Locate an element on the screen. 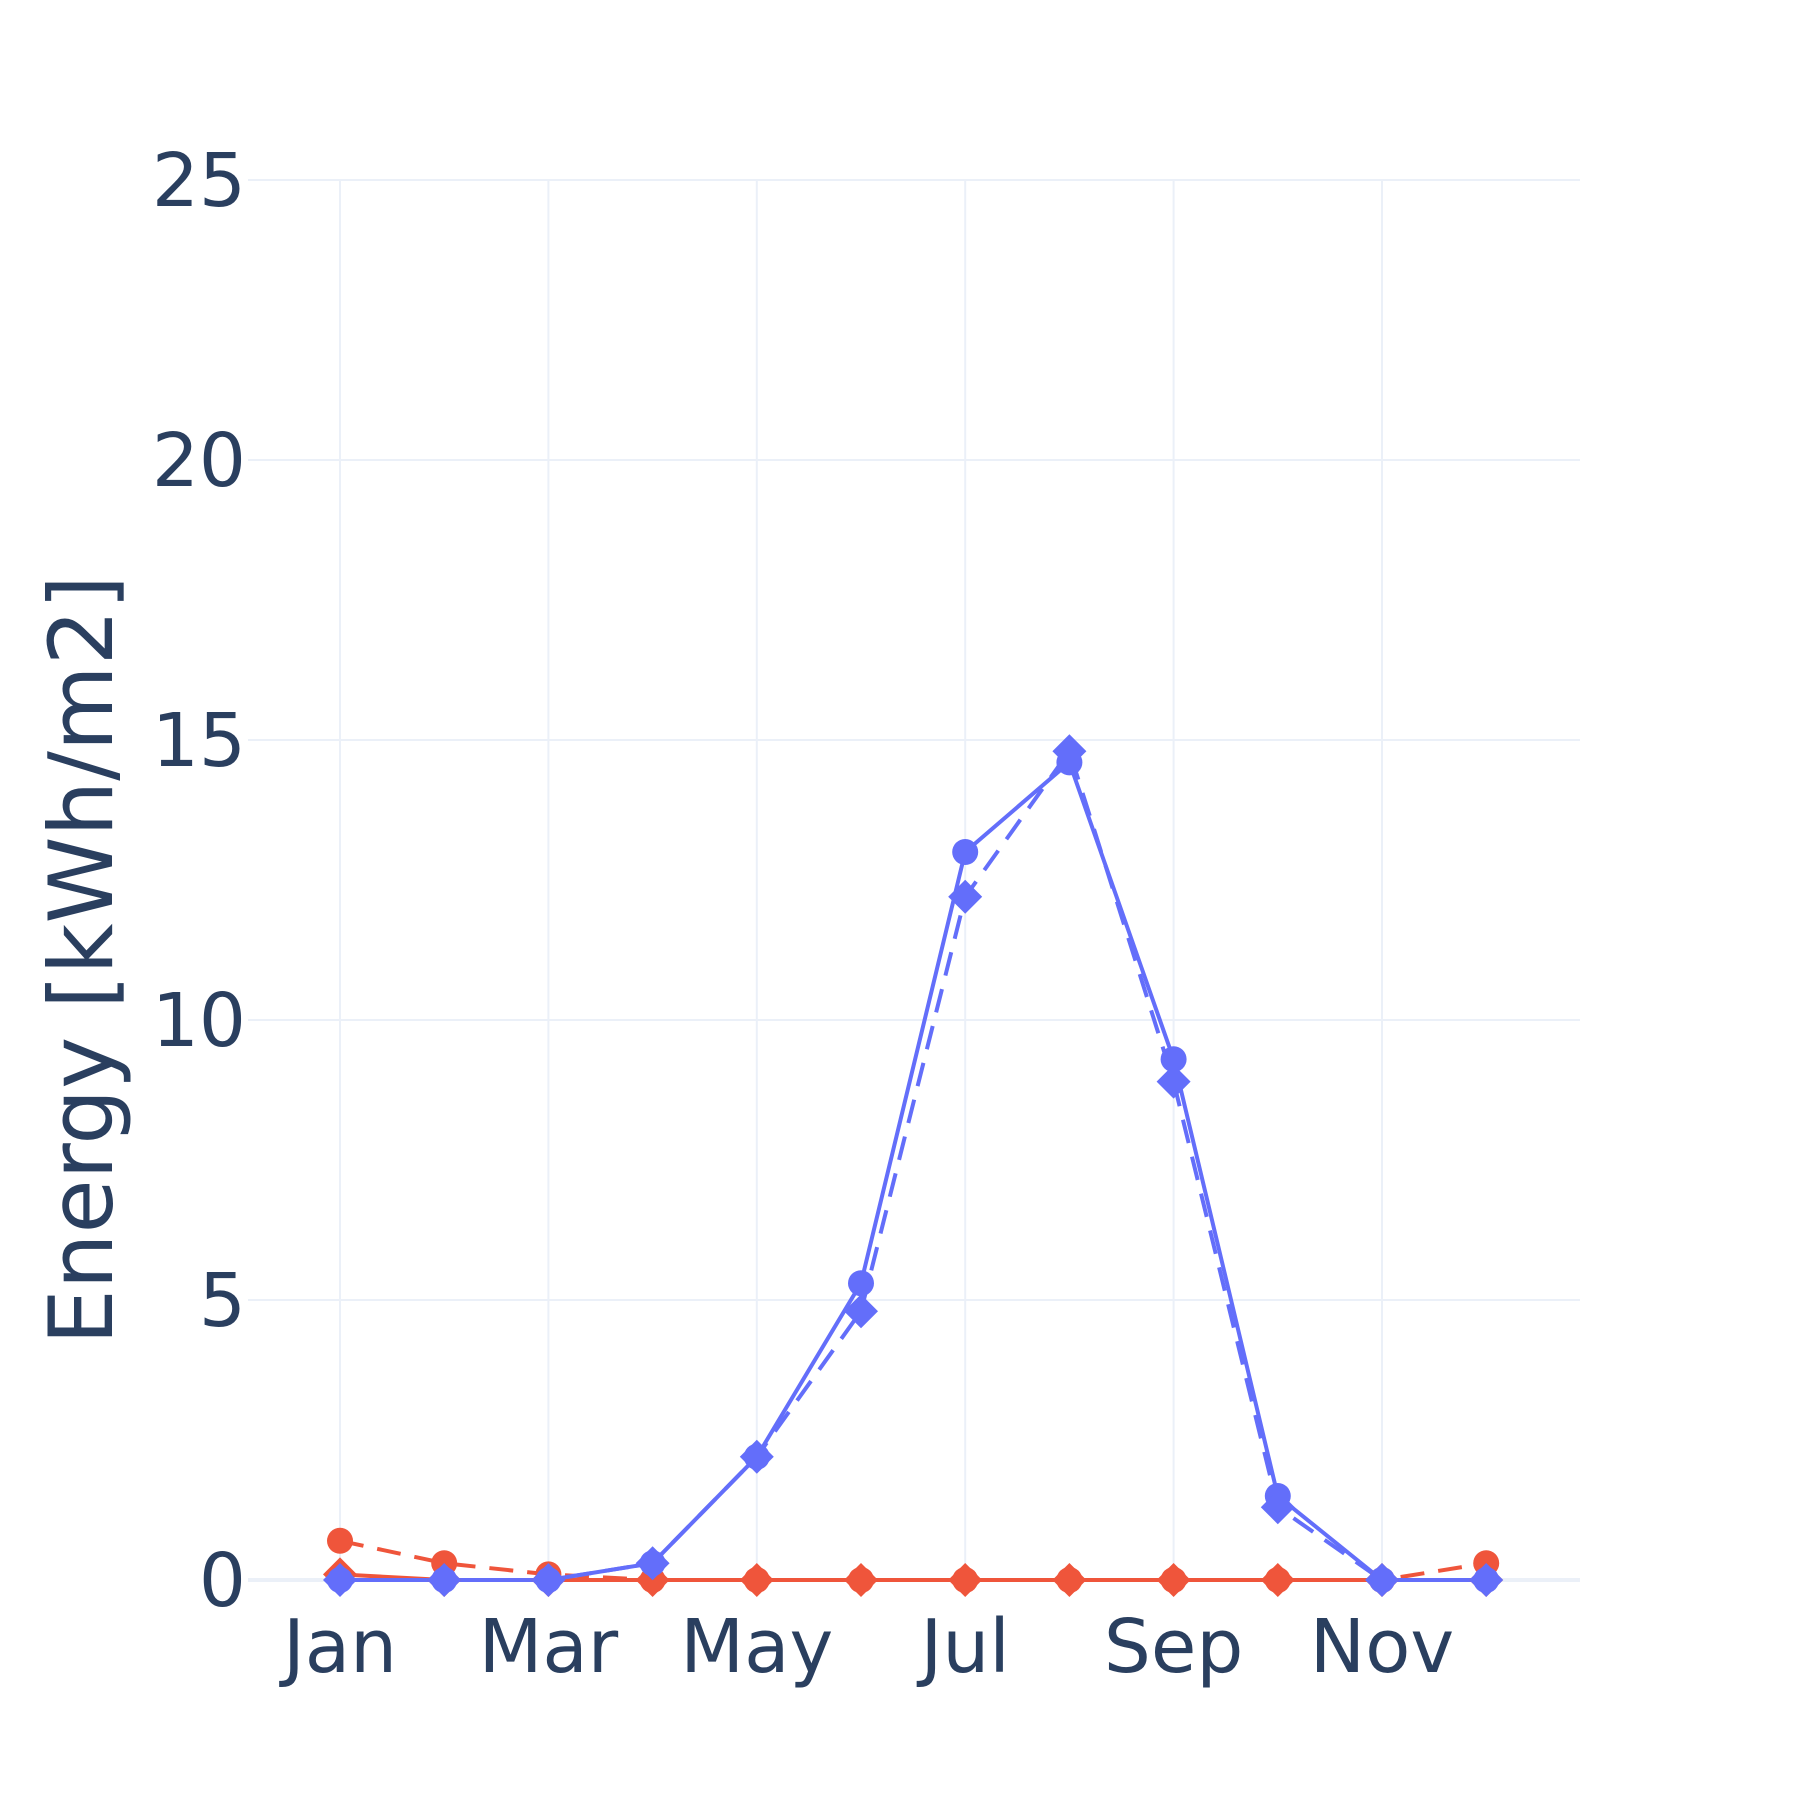 The height and width of the screenshot is (1800, 1800). y-tick-label: 20 is located at coordinates (199, 461).